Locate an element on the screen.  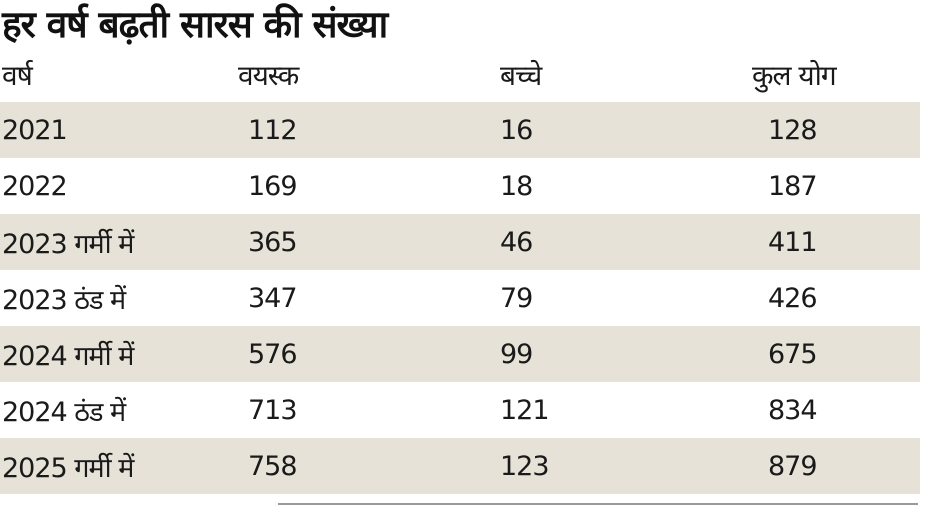
cell-year: 2023 गर्मी में is located at coordinates (68, 244).